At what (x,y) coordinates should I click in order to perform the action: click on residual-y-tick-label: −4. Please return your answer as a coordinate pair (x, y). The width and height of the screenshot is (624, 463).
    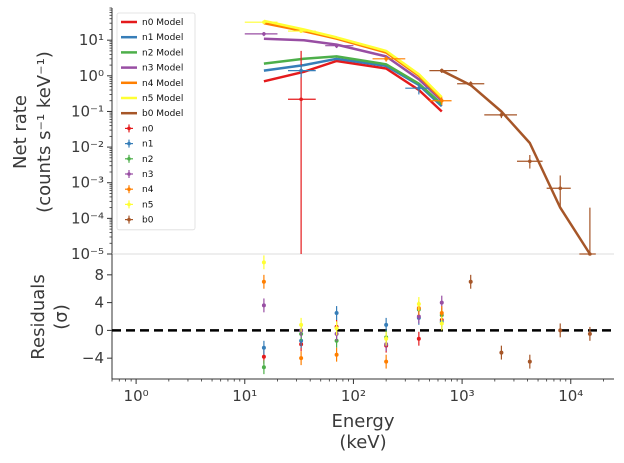
    Looking at the image, I should click on (93, 358).